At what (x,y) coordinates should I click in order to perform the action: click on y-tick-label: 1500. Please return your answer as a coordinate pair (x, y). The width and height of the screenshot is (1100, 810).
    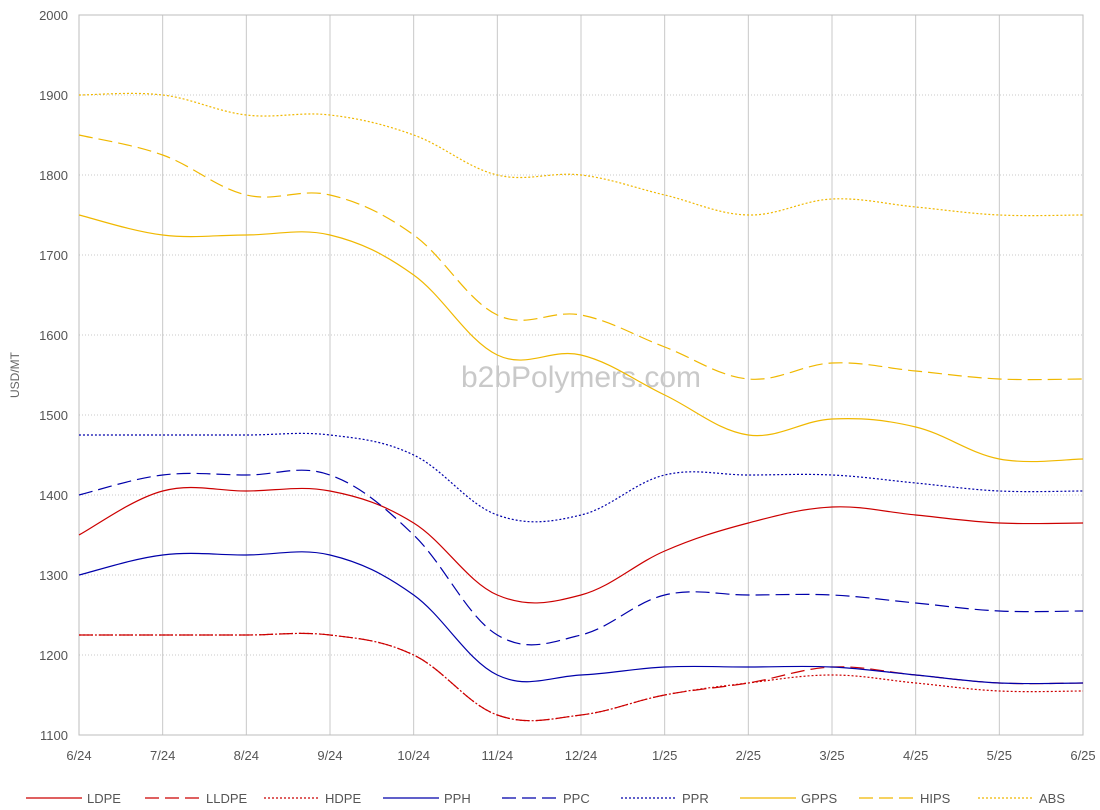
    Looking at the image, I should click on (53, 415).